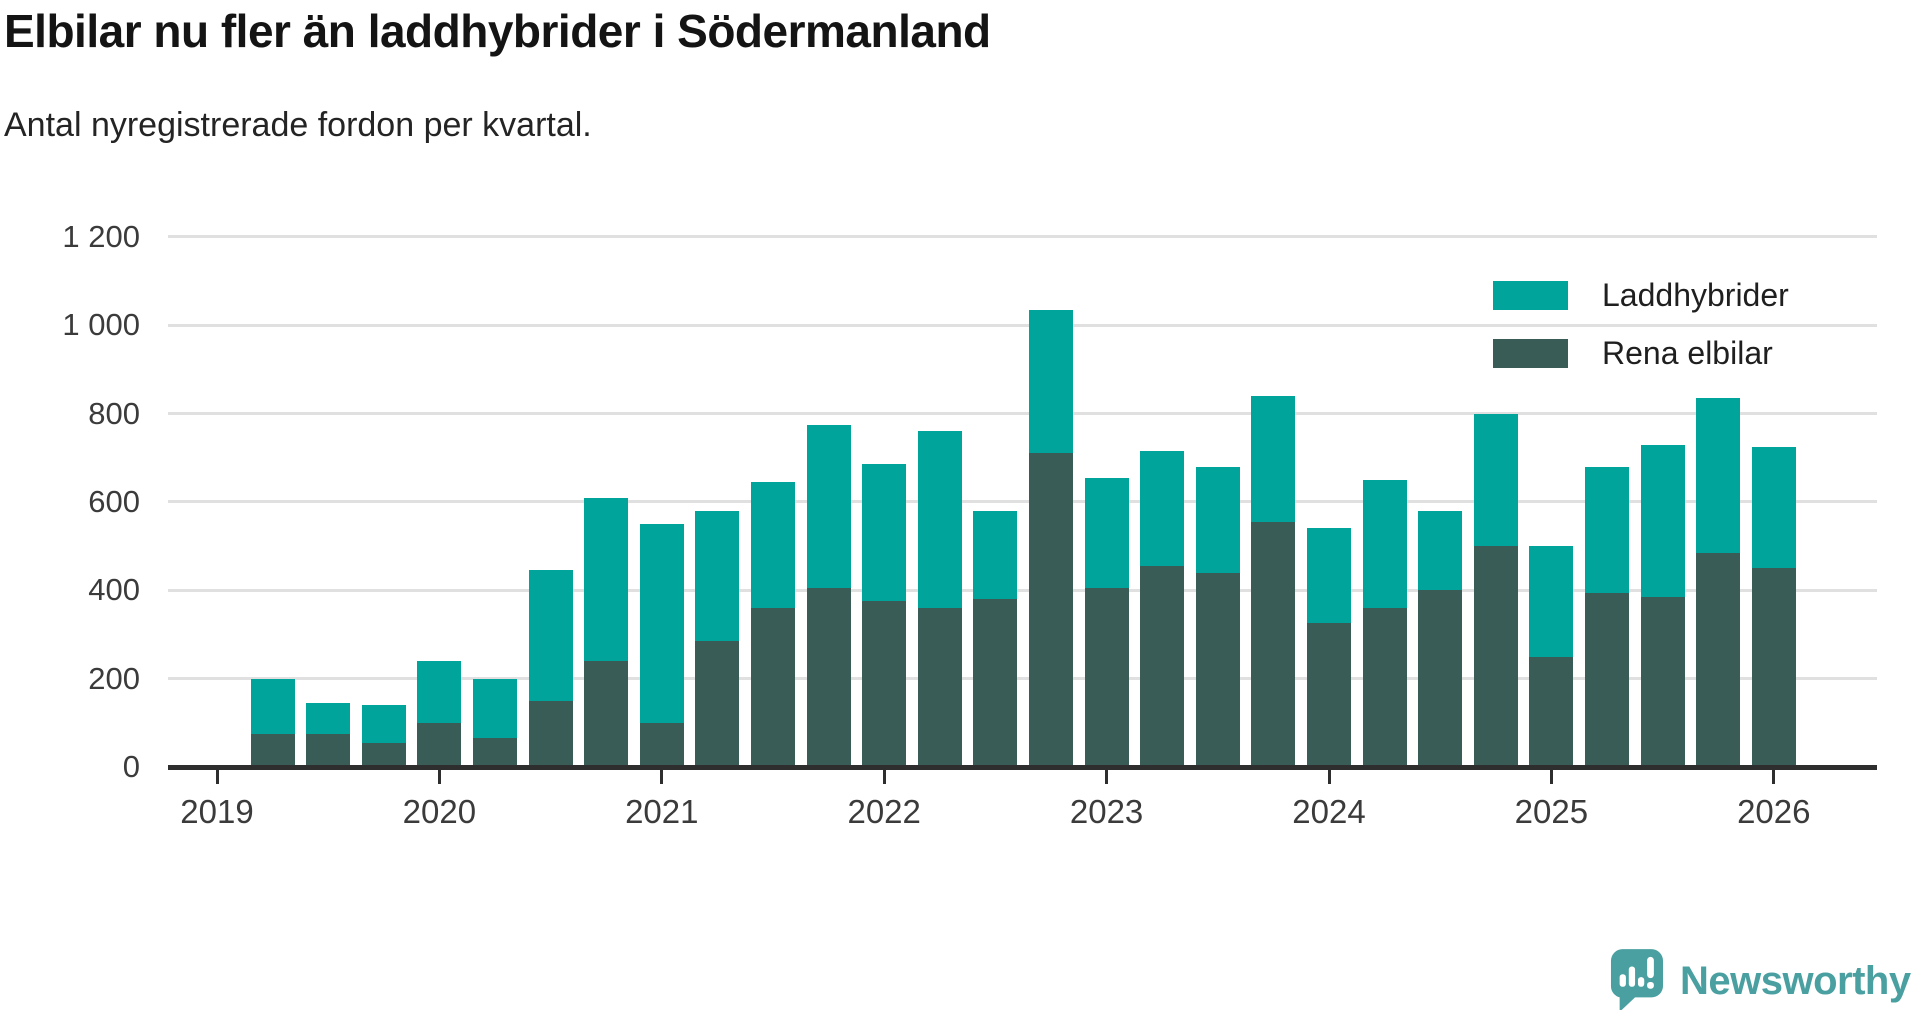 Image resolution: width=1920 pixels, height=1010 pixels. I want to click on y-axis-tick-label: 200, so click(114, 678).